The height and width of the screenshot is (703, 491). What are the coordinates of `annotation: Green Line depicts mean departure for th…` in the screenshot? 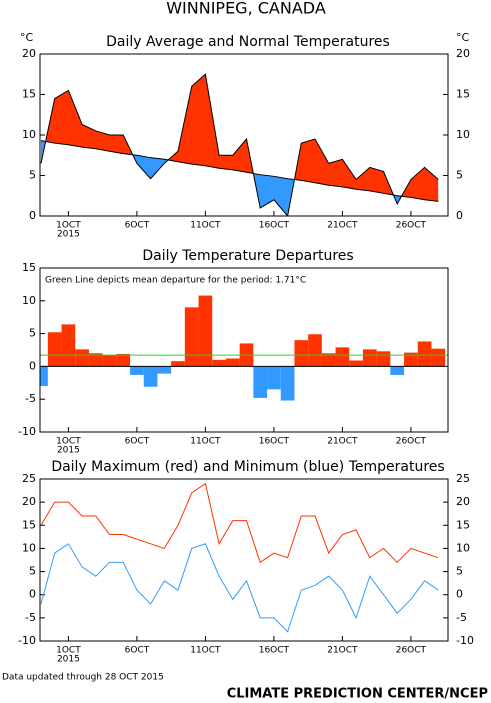 It's located at (175, 281).